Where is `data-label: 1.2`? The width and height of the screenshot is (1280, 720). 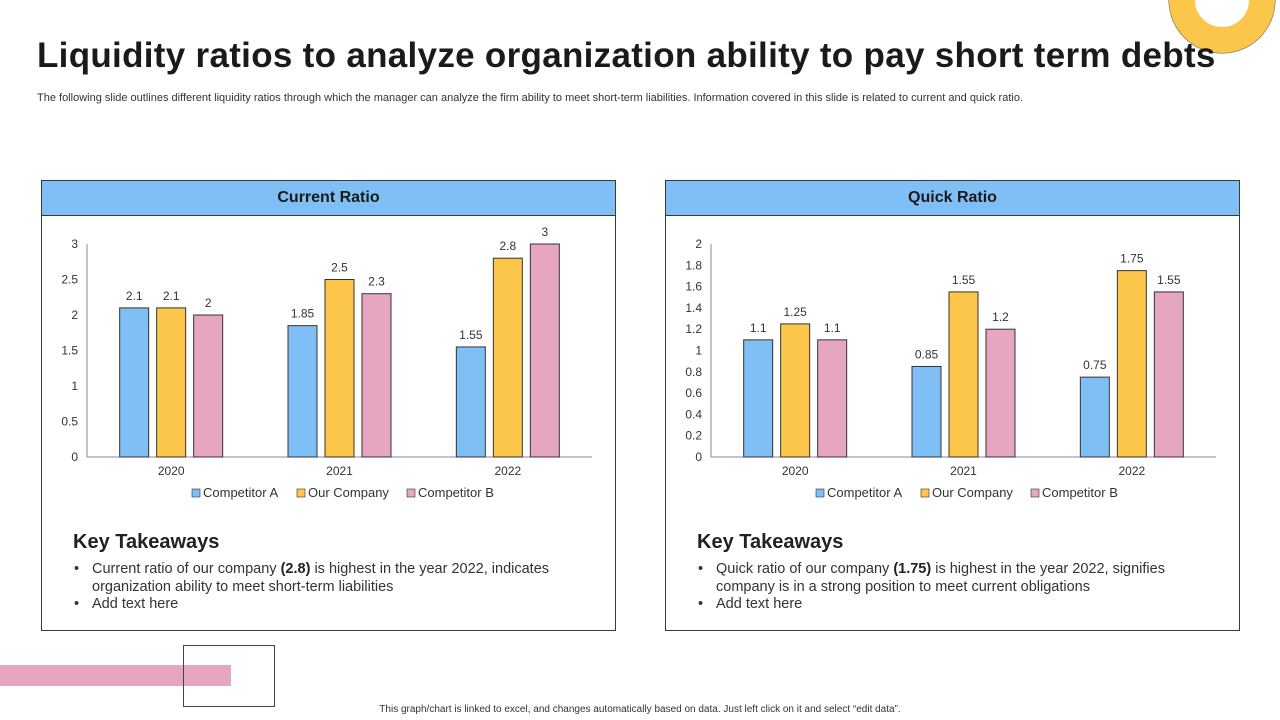
data-label: 1.2 is located at coordinates (1000, 317).